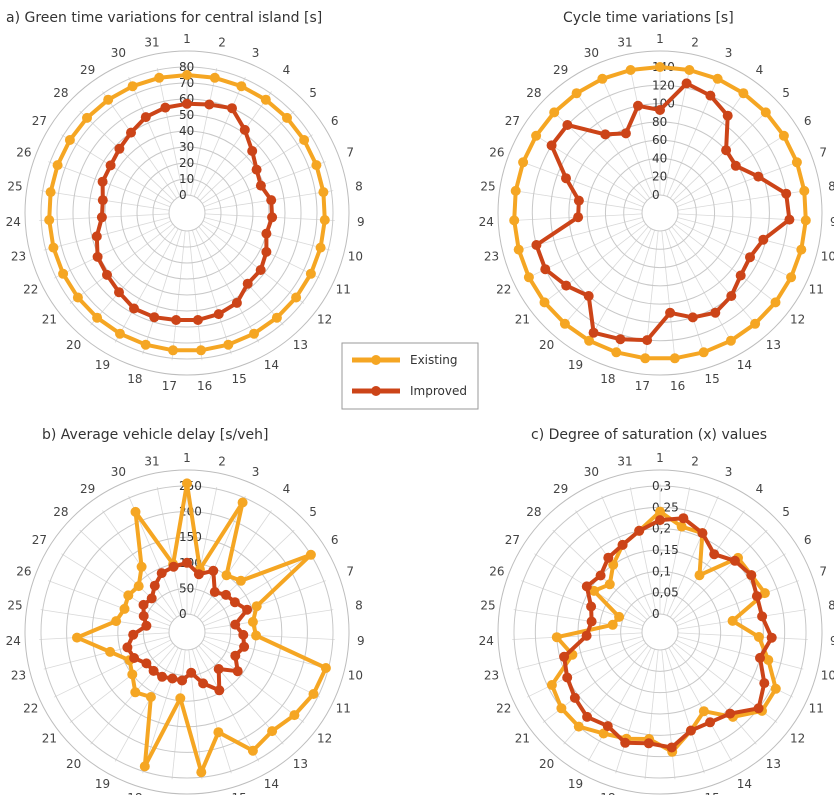  What do you see at coordinates (73, 345) in the screenshot?
I see `category-label: 20` at bounding box center [73, 345].